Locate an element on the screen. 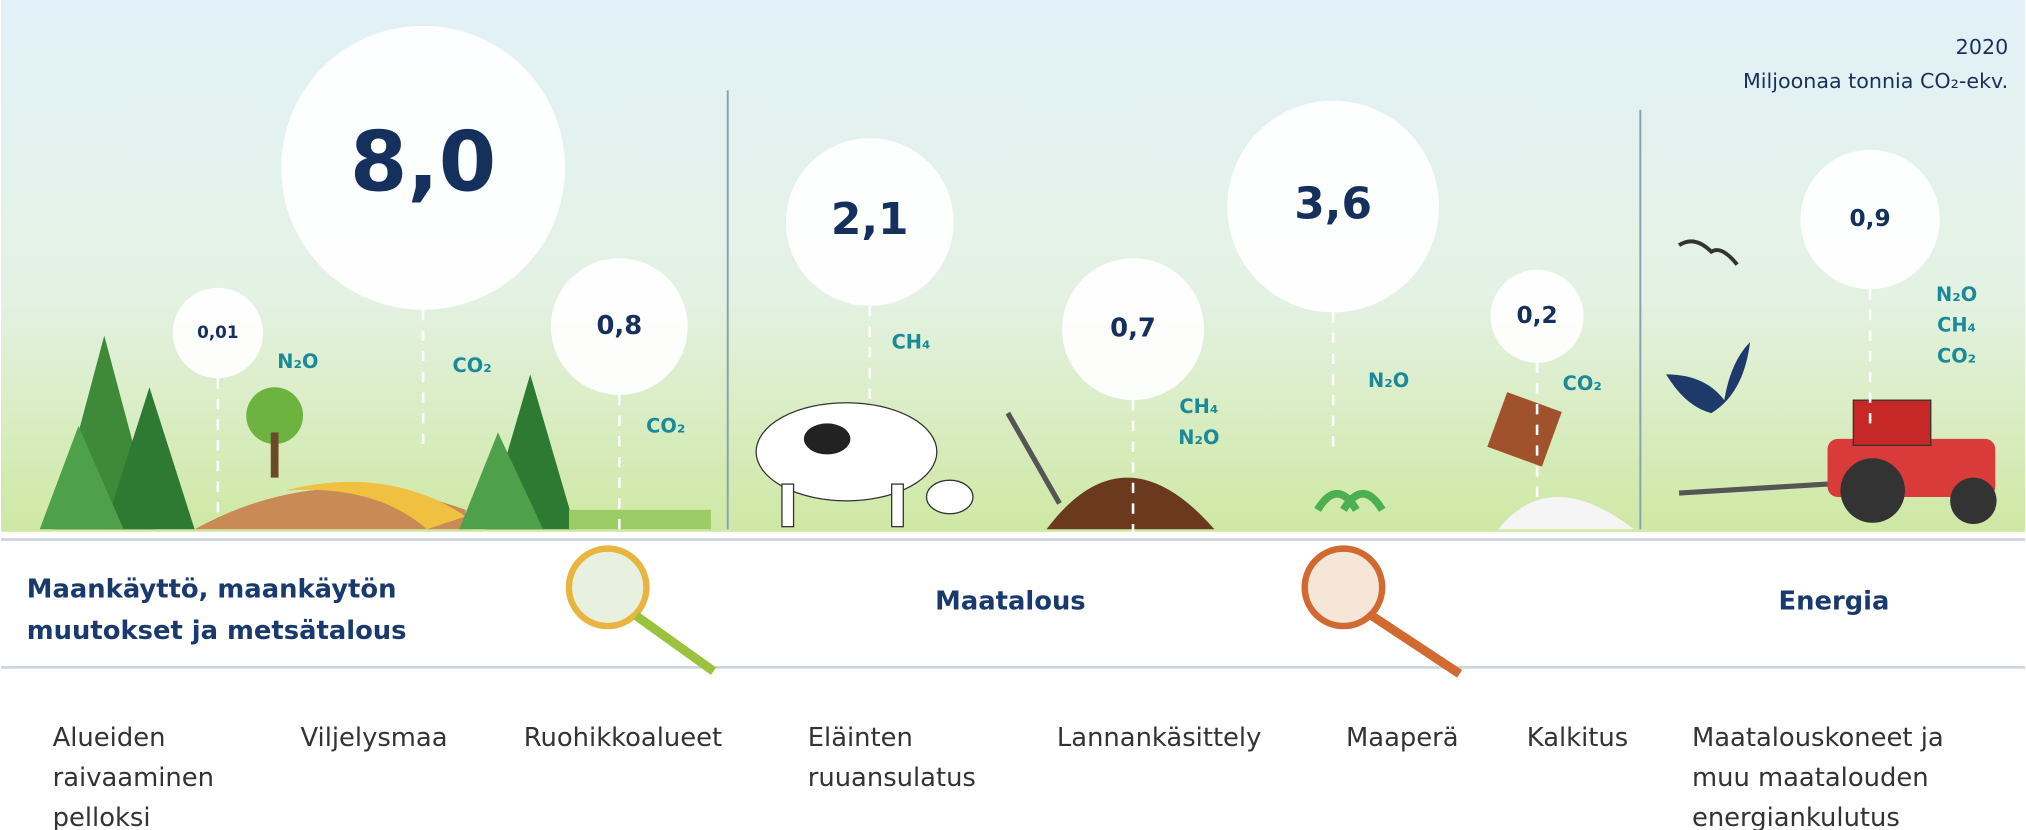 This screenshot has width=2026, height=830. bubble-value: 0,8 is located at coordinates (619, 326).